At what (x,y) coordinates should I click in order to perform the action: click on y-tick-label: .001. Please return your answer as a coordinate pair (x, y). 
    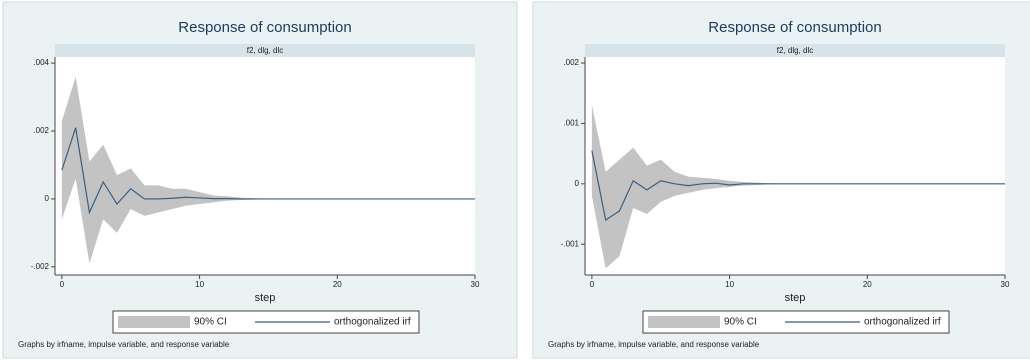
    Looking at the image, I should click on (571, 123).